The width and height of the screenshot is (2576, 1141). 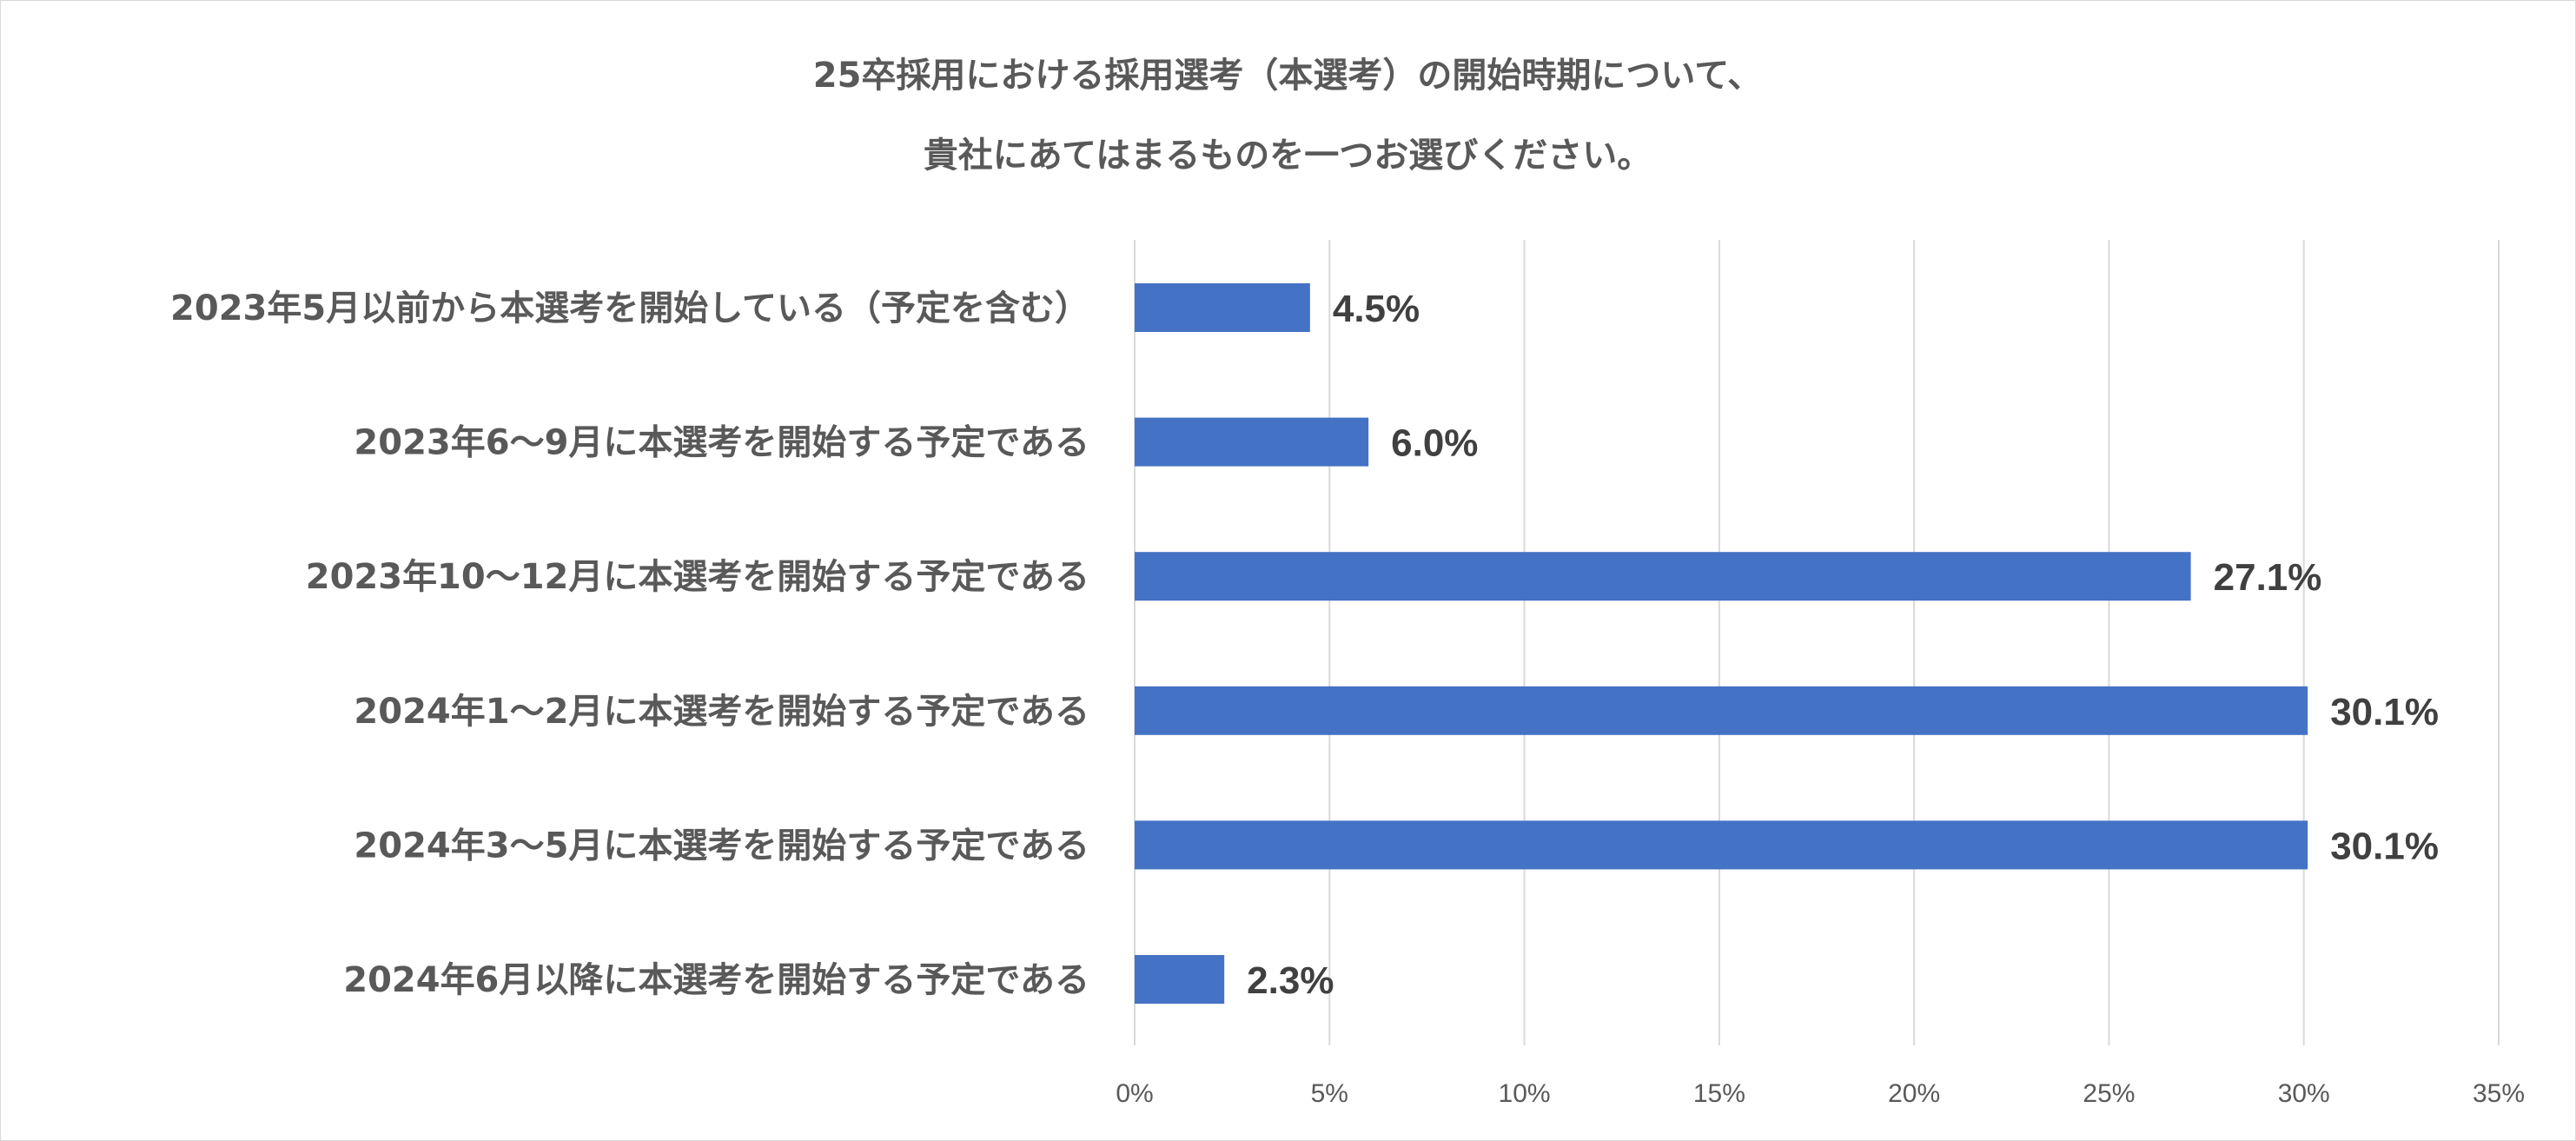 I want to click on x-tick-label: 5%, so click(x=1329, y=1093).